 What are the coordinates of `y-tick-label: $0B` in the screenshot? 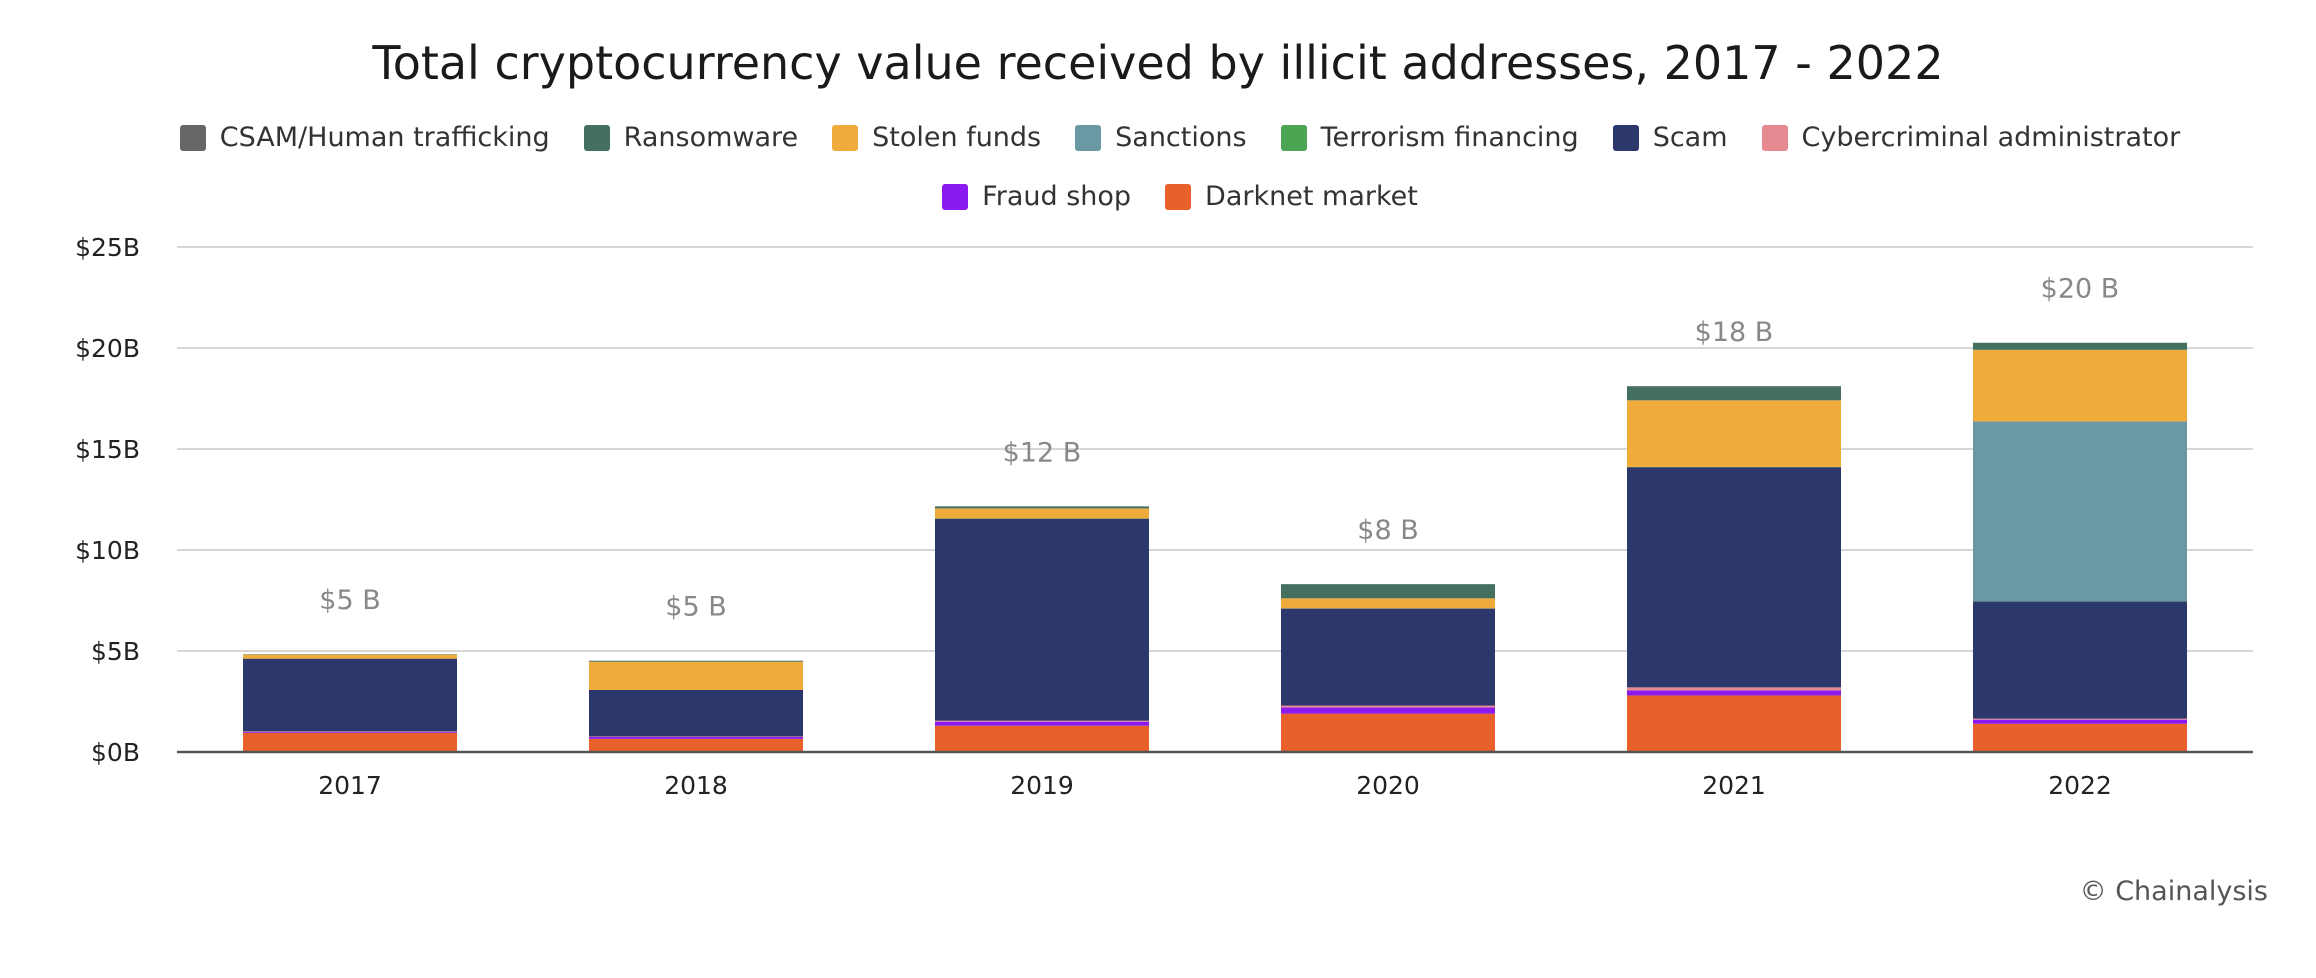 It's located at (115, 752).